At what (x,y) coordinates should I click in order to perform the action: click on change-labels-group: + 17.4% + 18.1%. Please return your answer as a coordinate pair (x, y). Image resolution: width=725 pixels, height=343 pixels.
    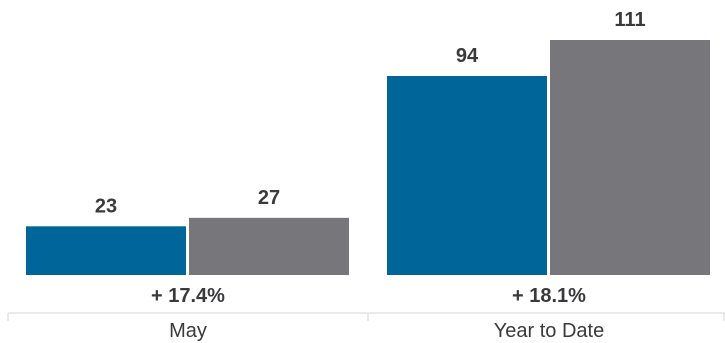
    Looking at the image, I should click on (368, 296).